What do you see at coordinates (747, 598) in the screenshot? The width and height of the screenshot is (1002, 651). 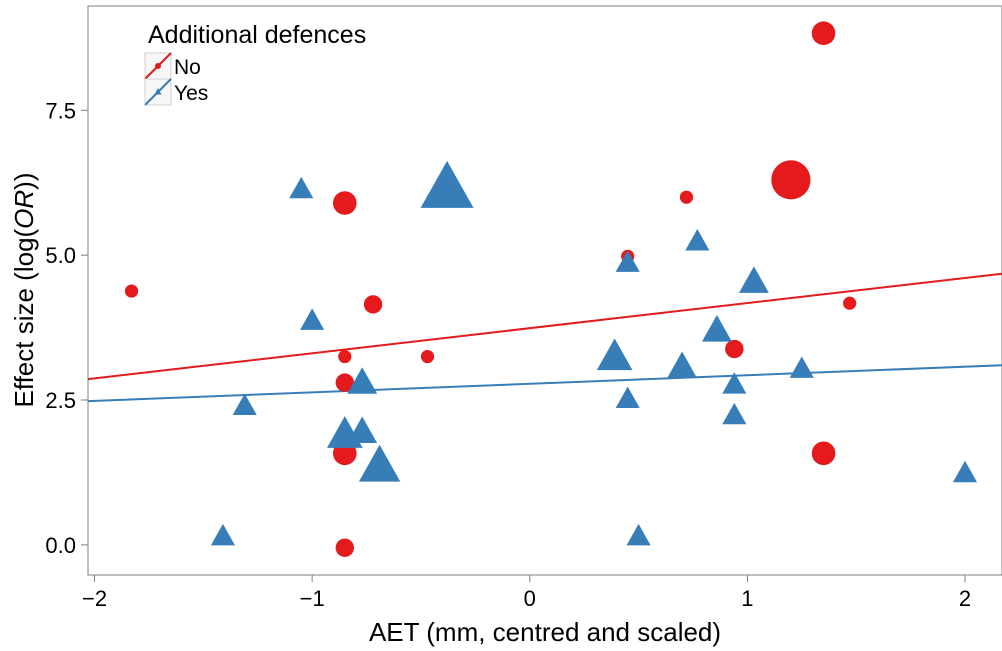 I see `x-tick-label: 1` at bounding box center [747, 598].